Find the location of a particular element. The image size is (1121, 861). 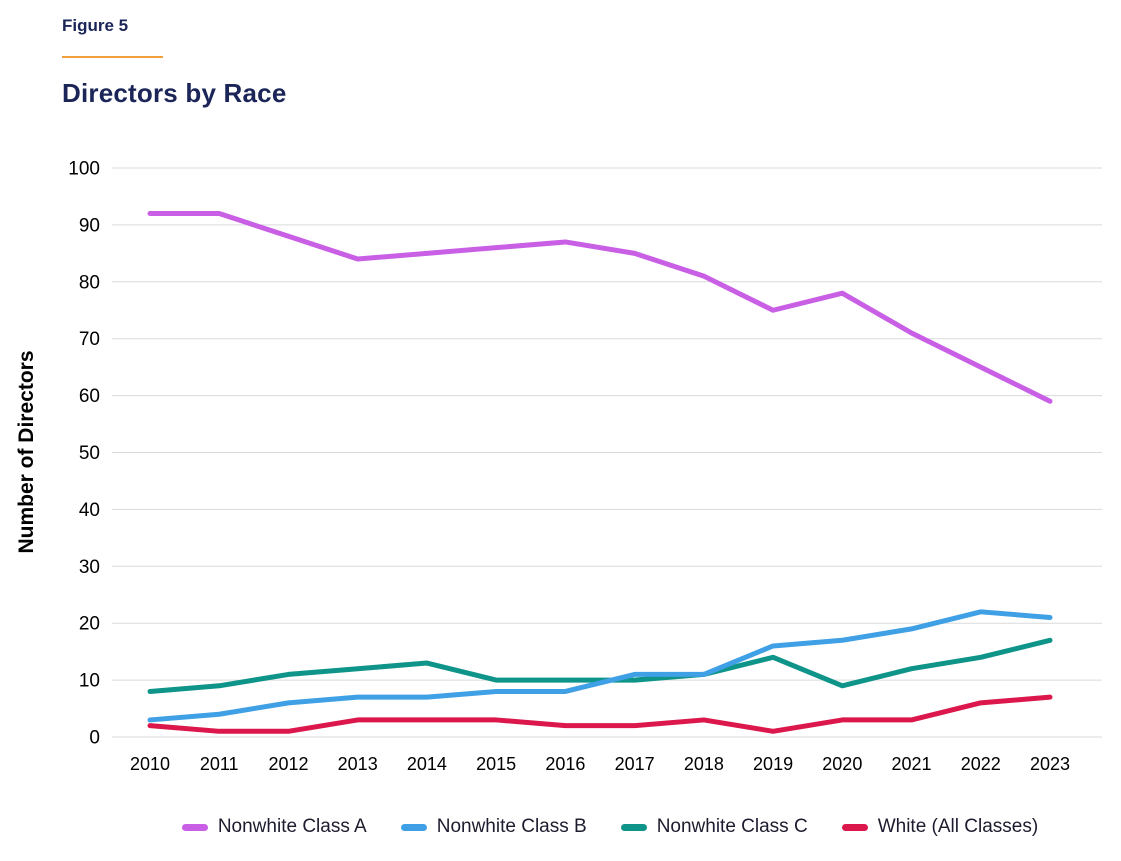

legend-swatch-nonwhite-class-c is located at coordinates (633, 827).